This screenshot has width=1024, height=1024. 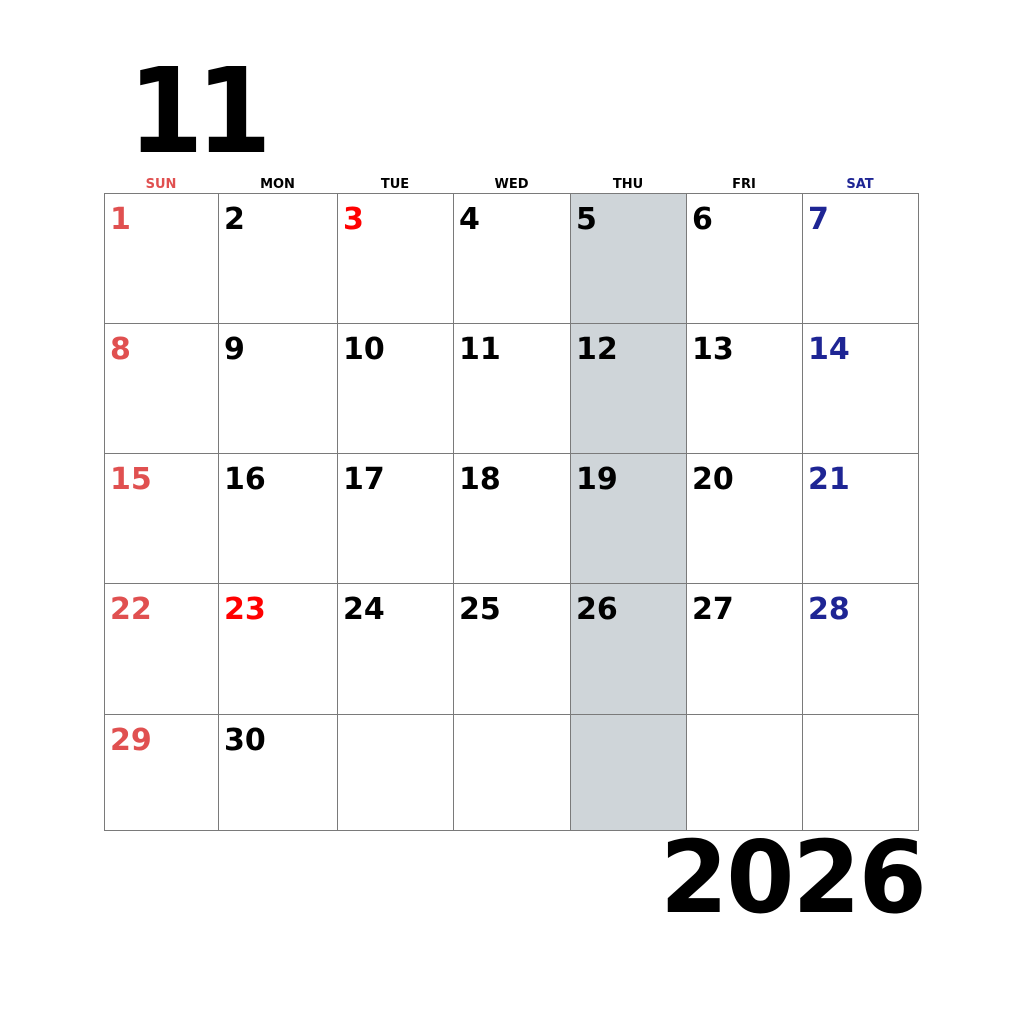 What do you see at coordinates (277, 648) in the screenshot?
I see `day-cell: 23` at bounding box center [277, 648].